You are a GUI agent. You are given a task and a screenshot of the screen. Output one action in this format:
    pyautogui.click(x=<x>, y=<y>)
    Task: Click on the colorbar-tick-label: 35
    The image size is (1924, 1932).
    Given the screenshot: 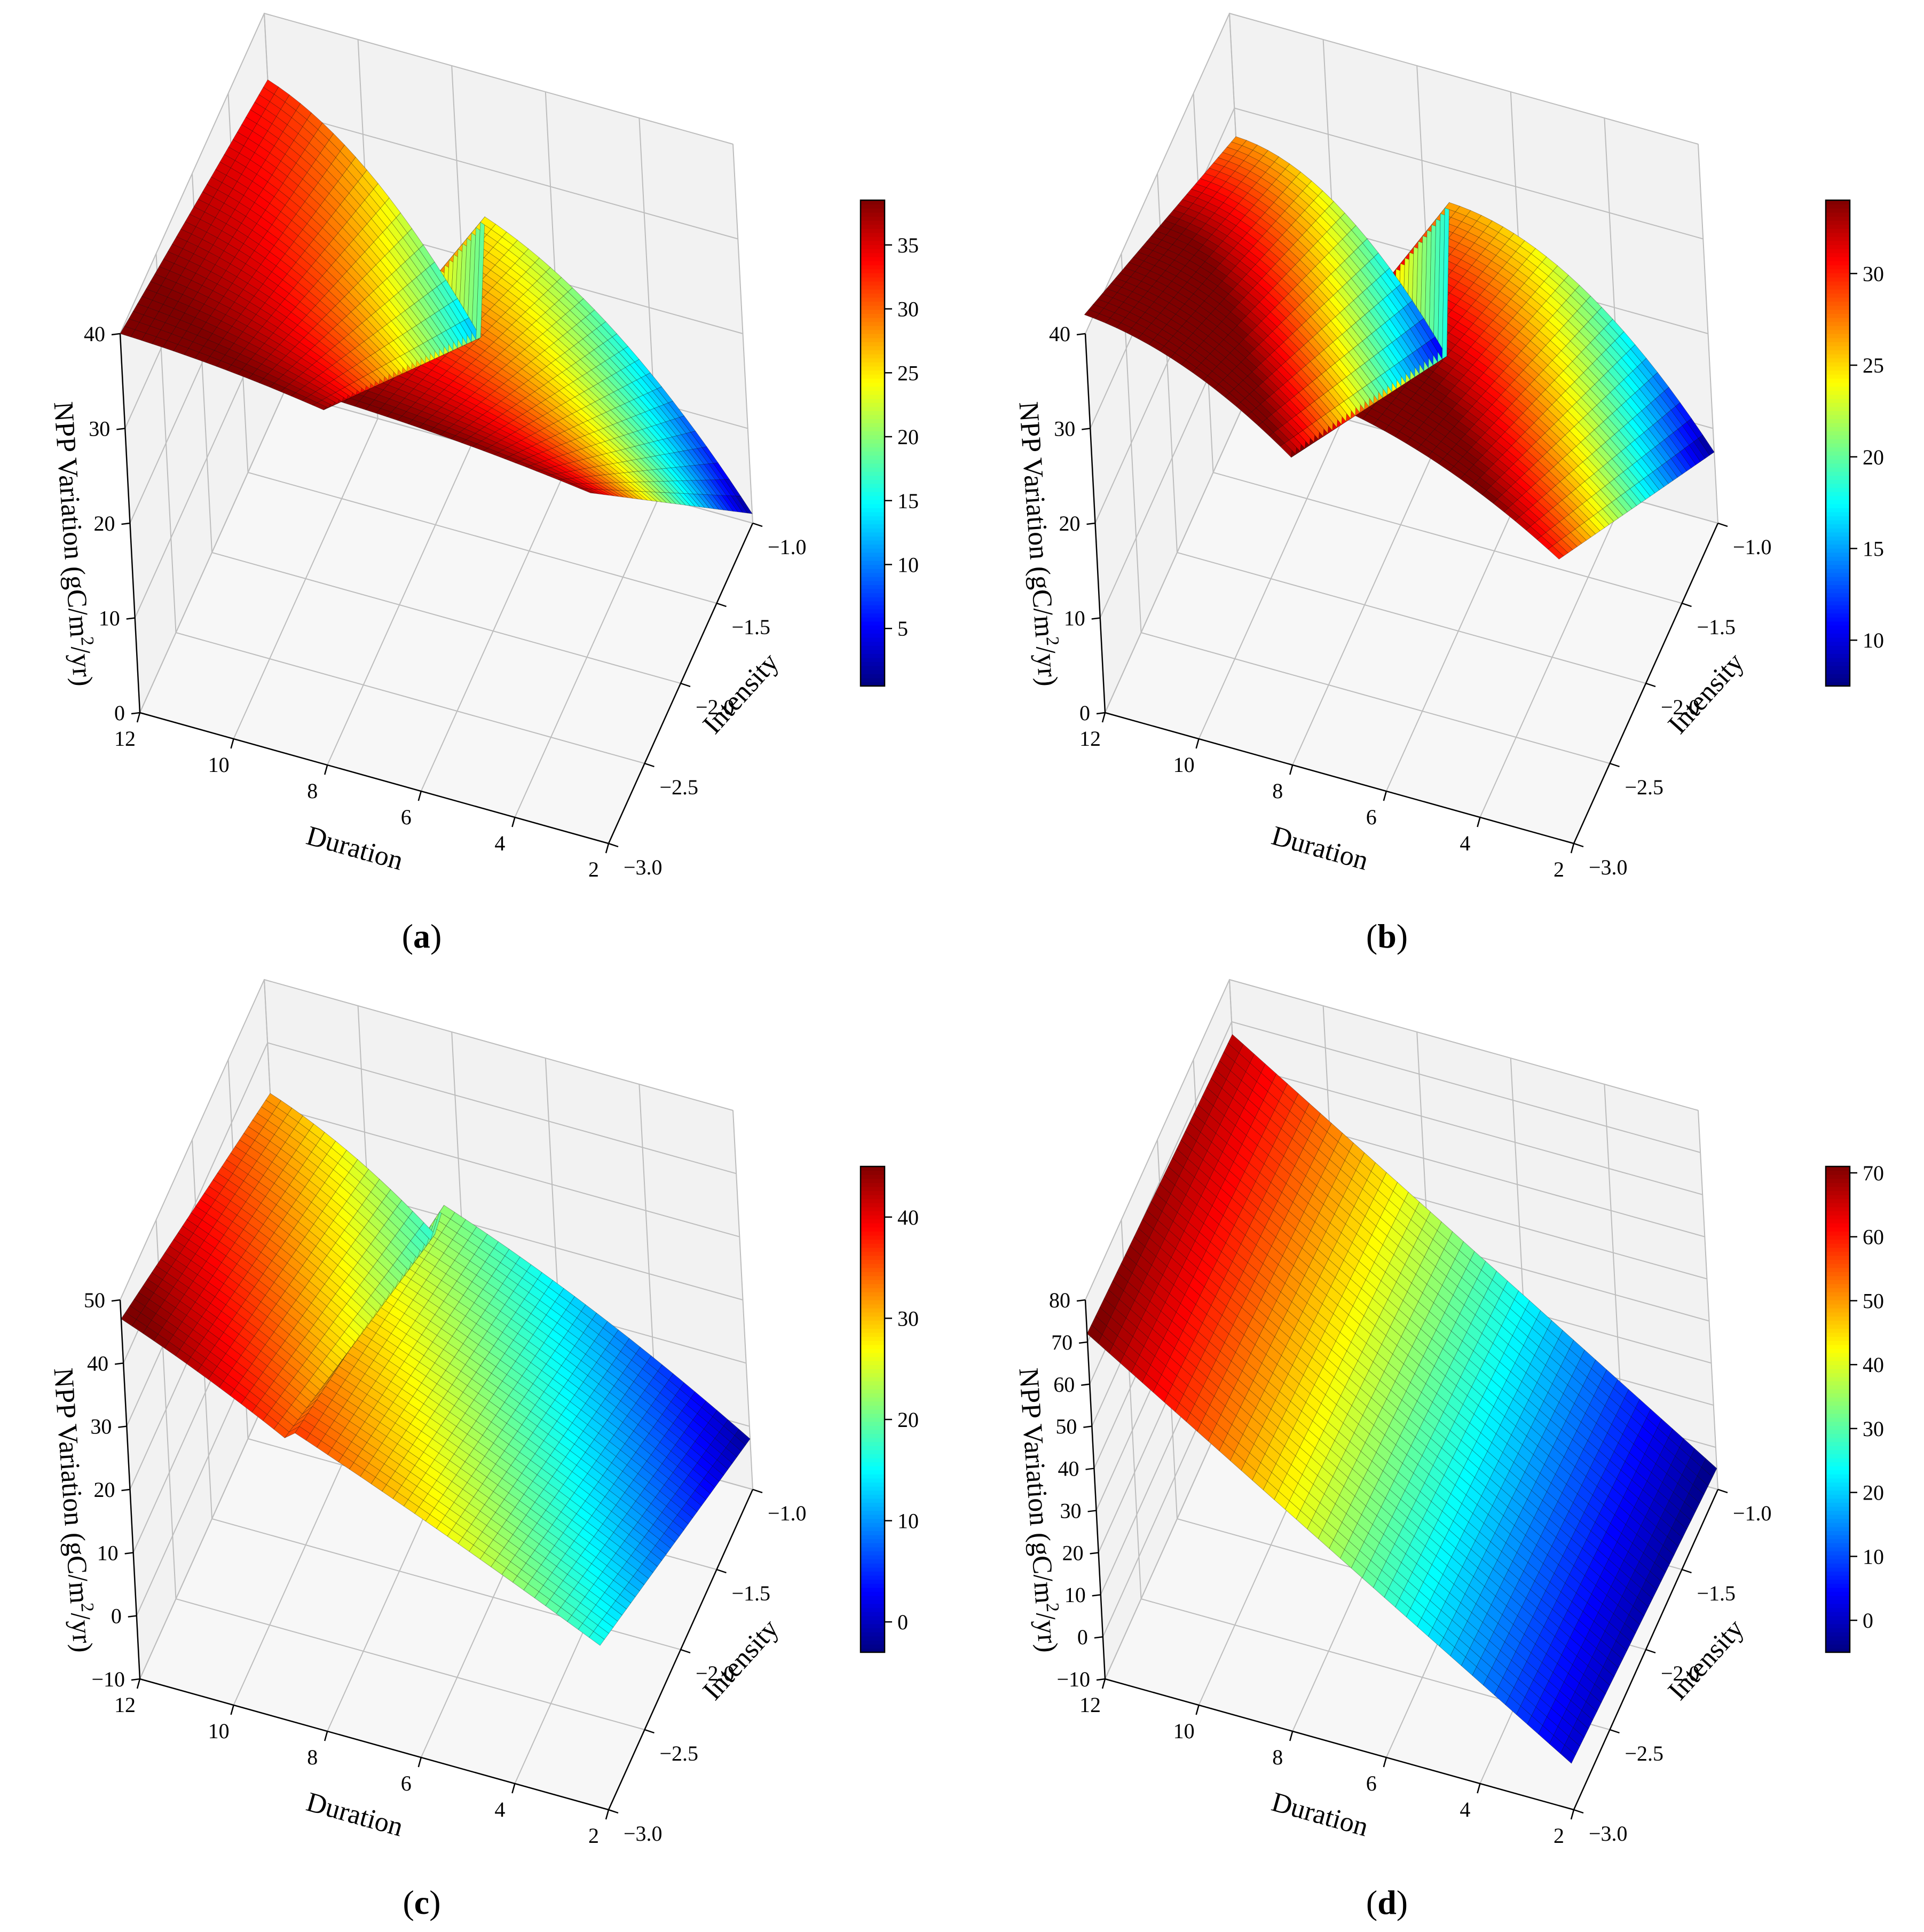 What is the action you would take?
    pyautogui.click(x=908, y=245)
    